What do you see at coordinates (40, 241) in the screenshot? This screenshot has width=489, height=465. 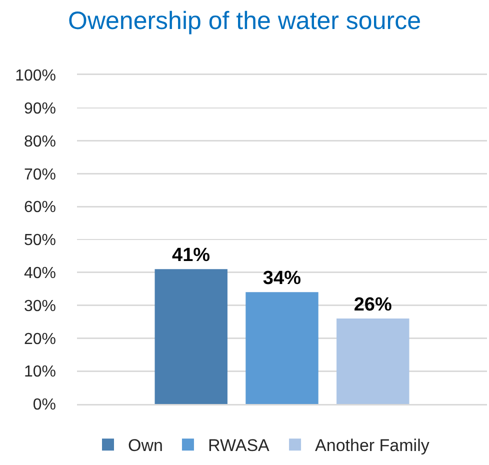 I see `y-tick-label: 50%` at bounding box center [40, 241].